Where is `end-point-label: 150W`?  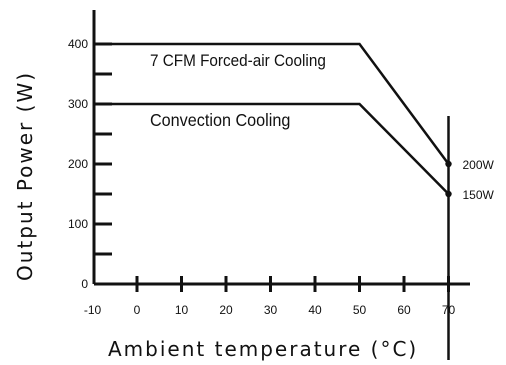
end-point-label: 150W is located at coordinates (479, 195).